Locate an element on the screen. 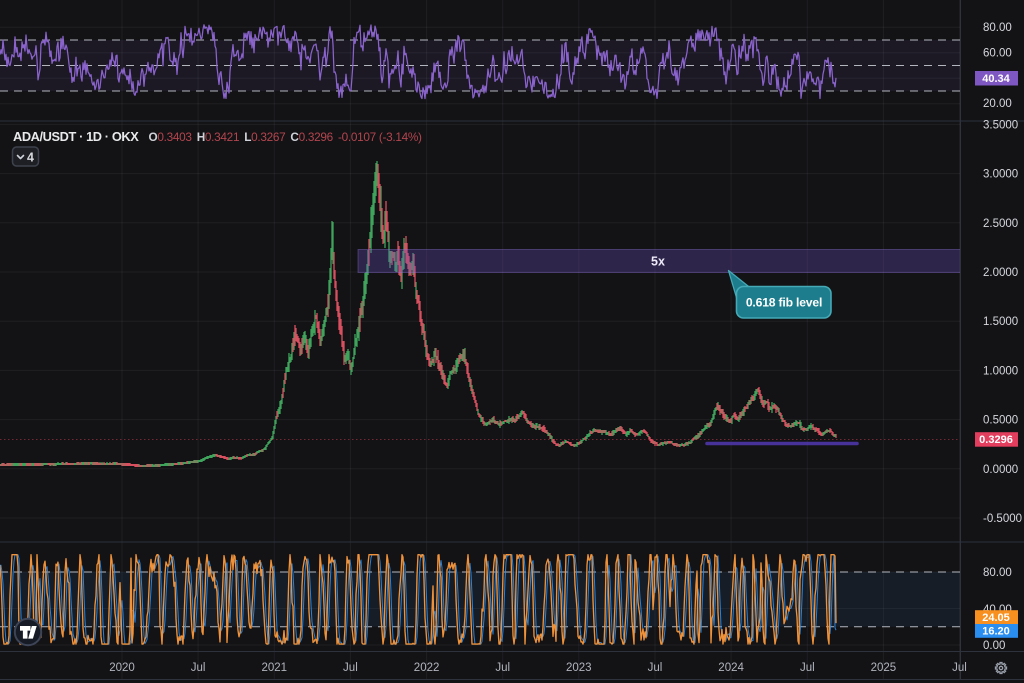 This screenshot has width=1024, height=683. svg-text: 0.618 fib level is located at coordinates (784, 303).